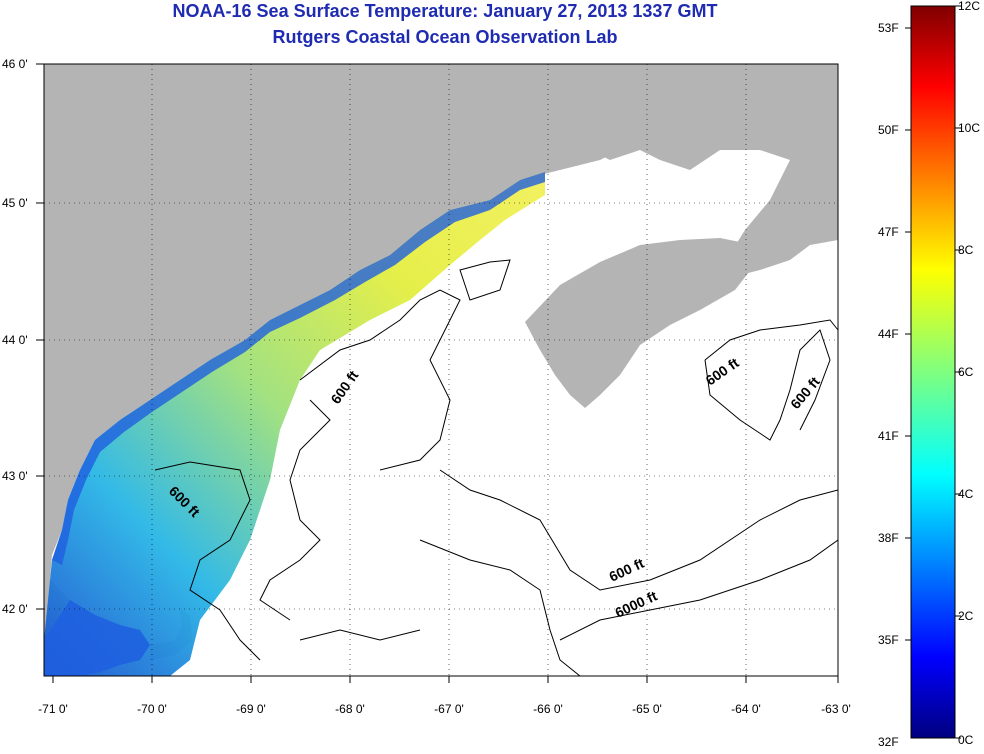  Describe the element at coordinates (966, 494) in the screenshot. I see `colorbar-label-c: 4C` at that location.